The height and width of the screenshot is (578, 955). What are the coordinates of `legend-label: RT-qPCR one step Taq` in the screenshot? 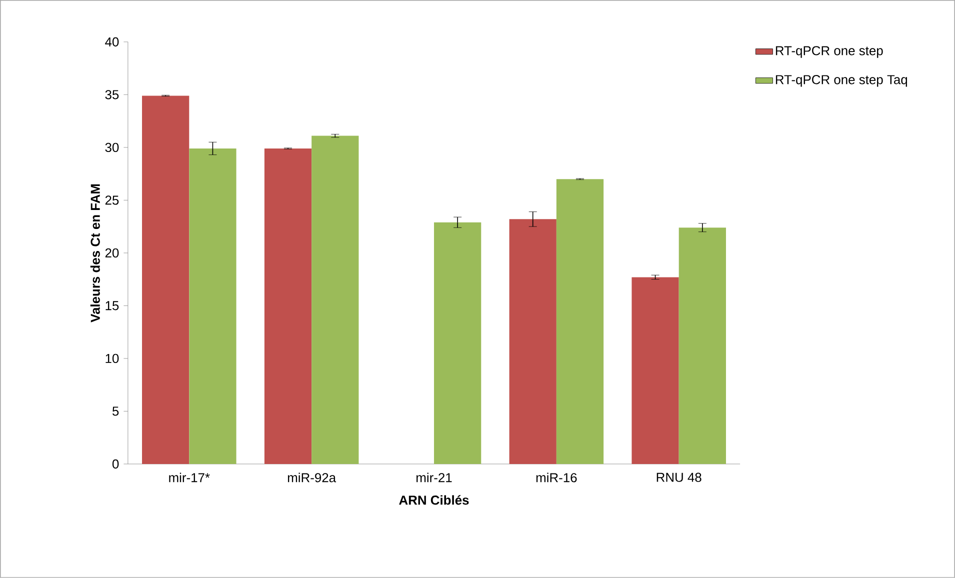 It's located at (842, 81).